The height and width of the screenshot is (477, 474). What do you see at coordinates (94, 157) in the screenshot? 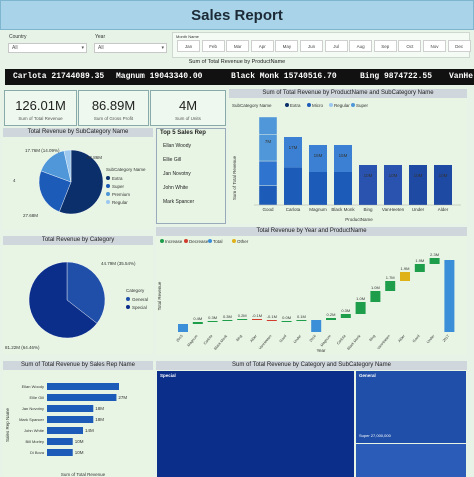
I see `slice-label: 62.86M` at bounding box center [94, 157].